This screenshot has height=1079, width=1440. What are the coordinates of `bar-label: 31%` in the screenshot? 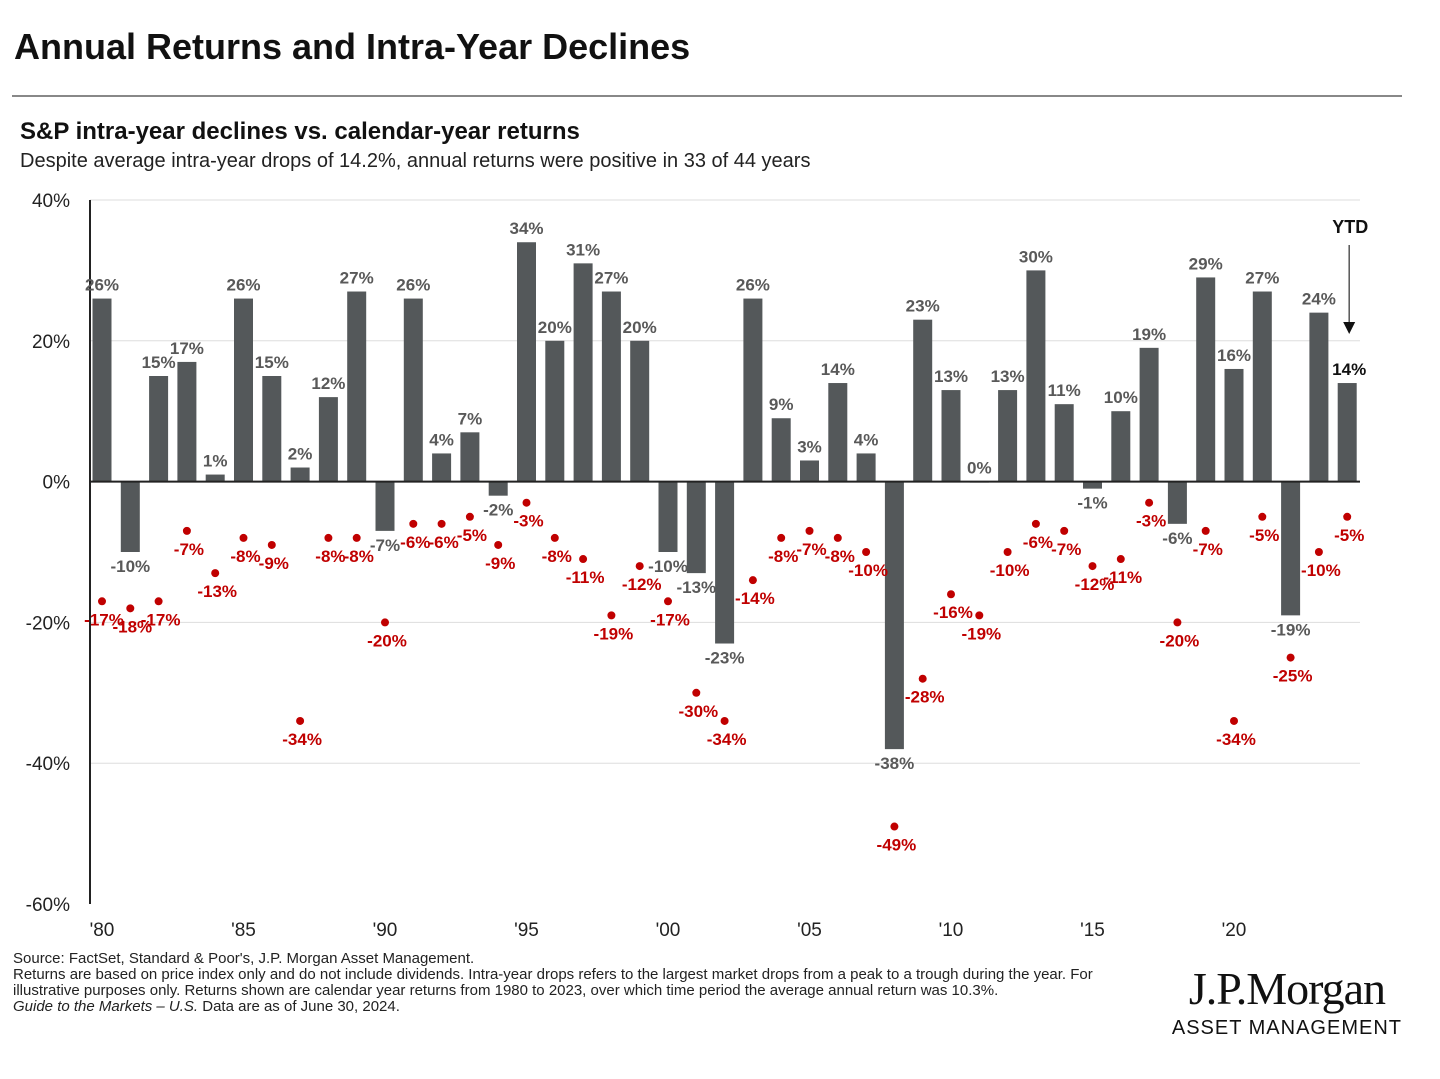 It's located at (583, 249).